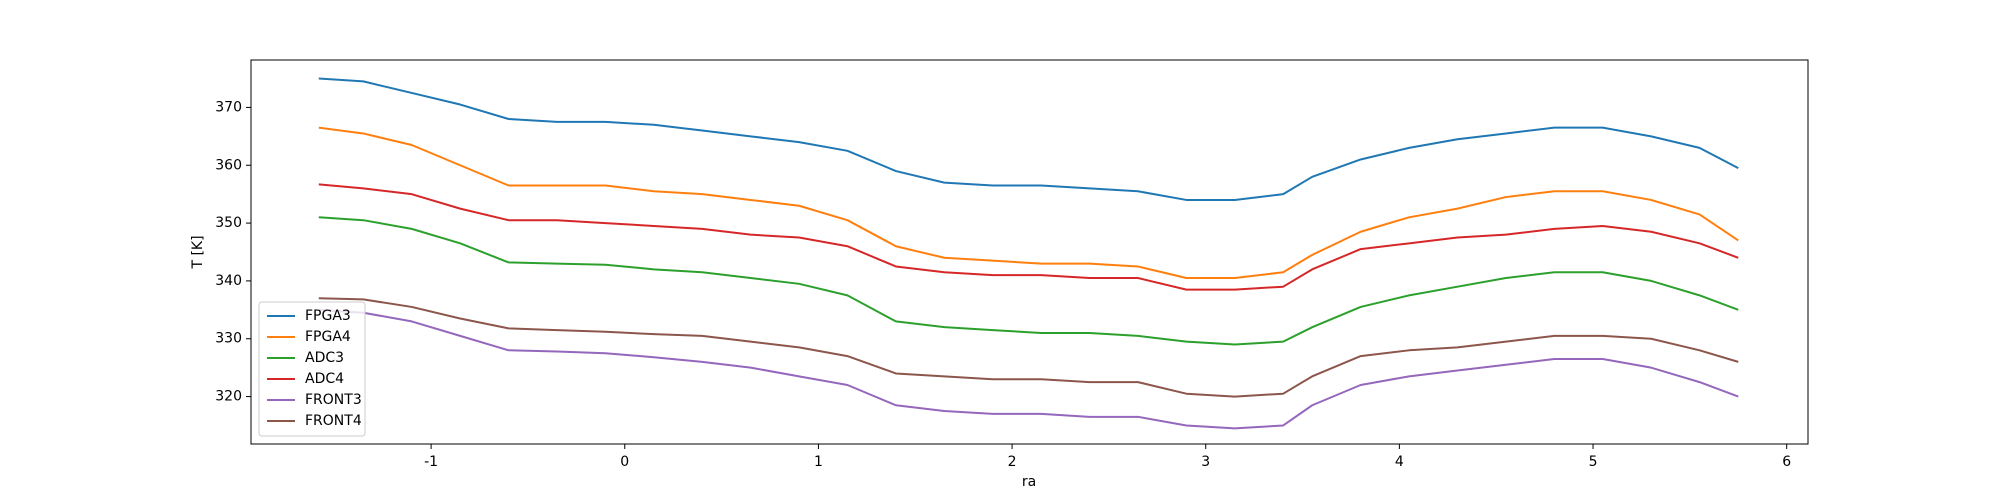  I want to click on x-tick-label: 6, so click(1786, 462).